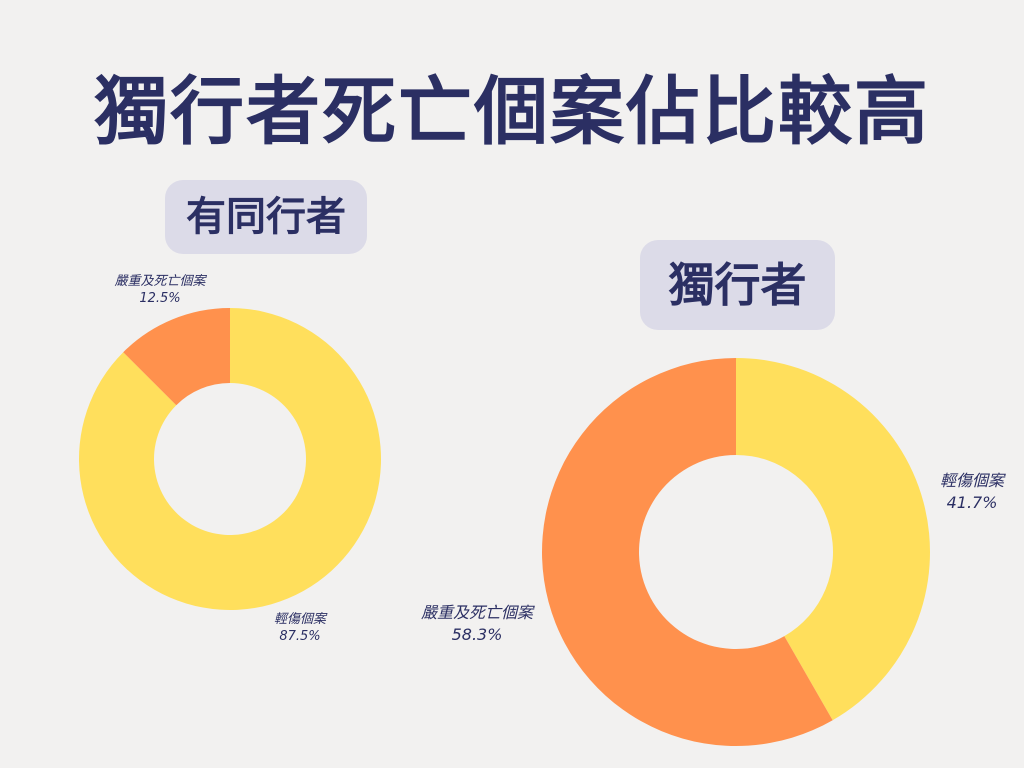 The image size is (1024, 768). I want to click on value-major-alone: 58.3%, so click(477, 634).